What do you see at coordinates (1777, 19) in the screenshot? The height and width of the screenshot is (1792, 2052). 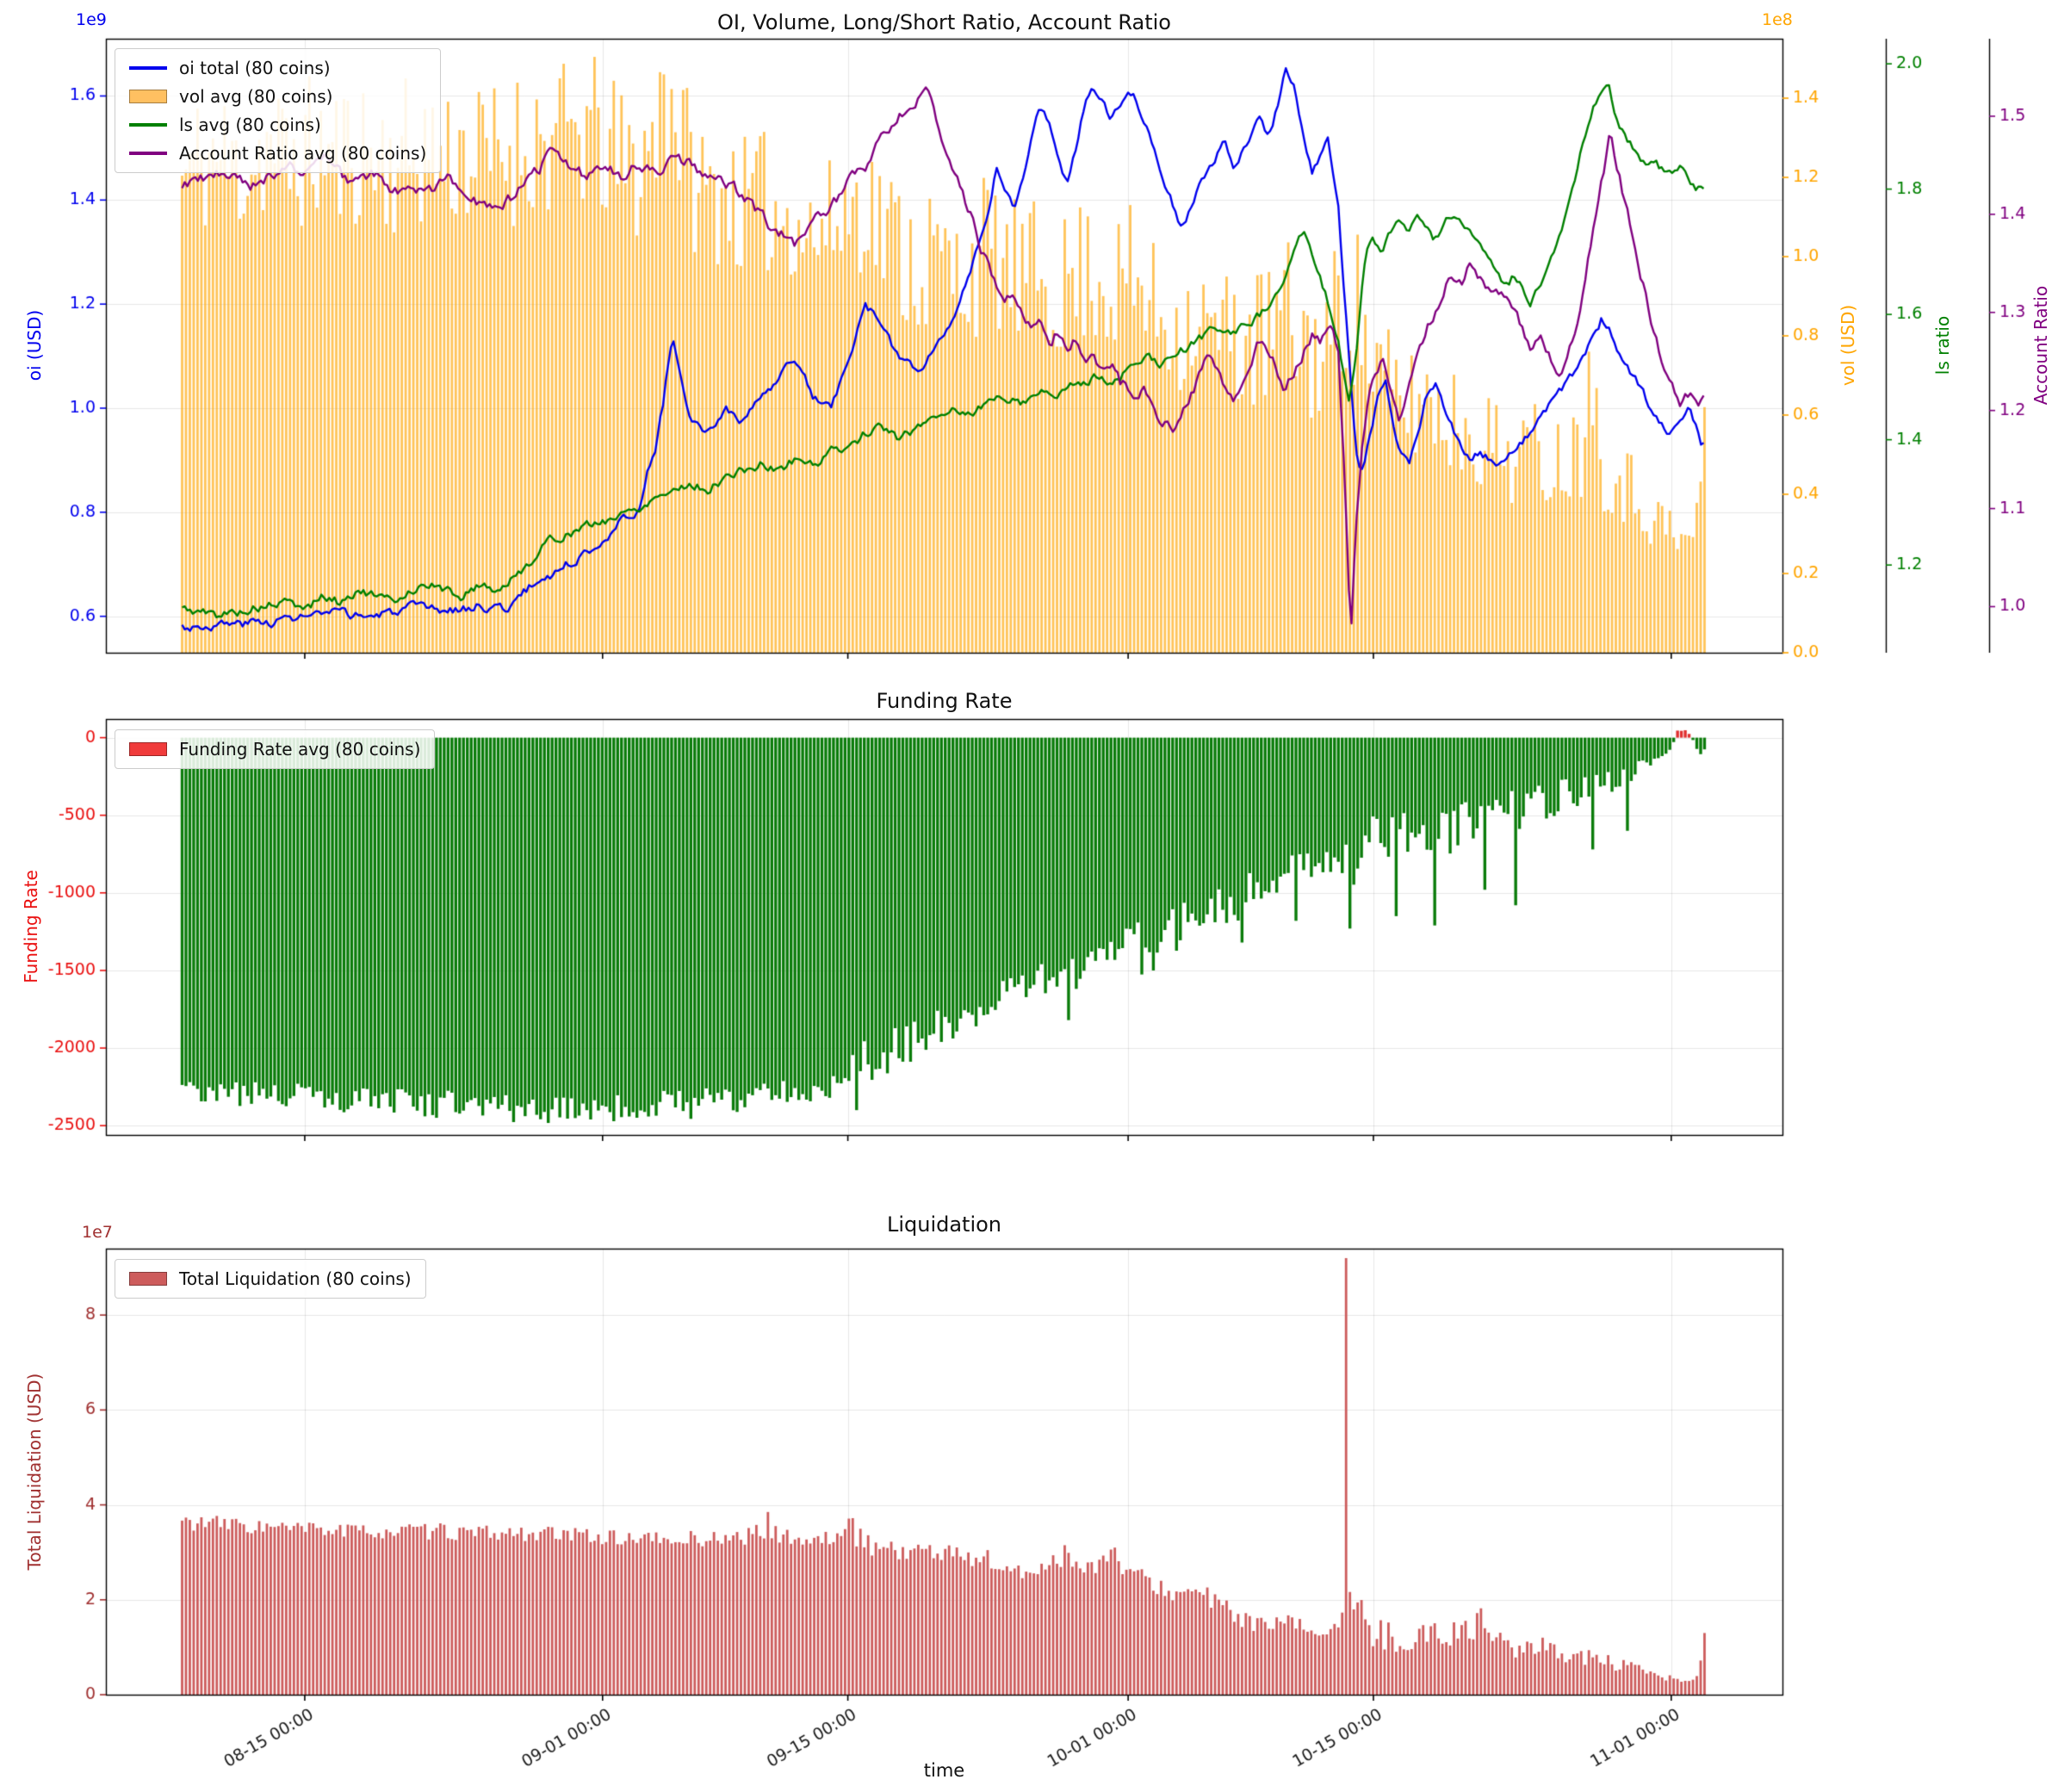 I see `vol-axis-offset-text: 1e8` at bounding box center [1777, 19].